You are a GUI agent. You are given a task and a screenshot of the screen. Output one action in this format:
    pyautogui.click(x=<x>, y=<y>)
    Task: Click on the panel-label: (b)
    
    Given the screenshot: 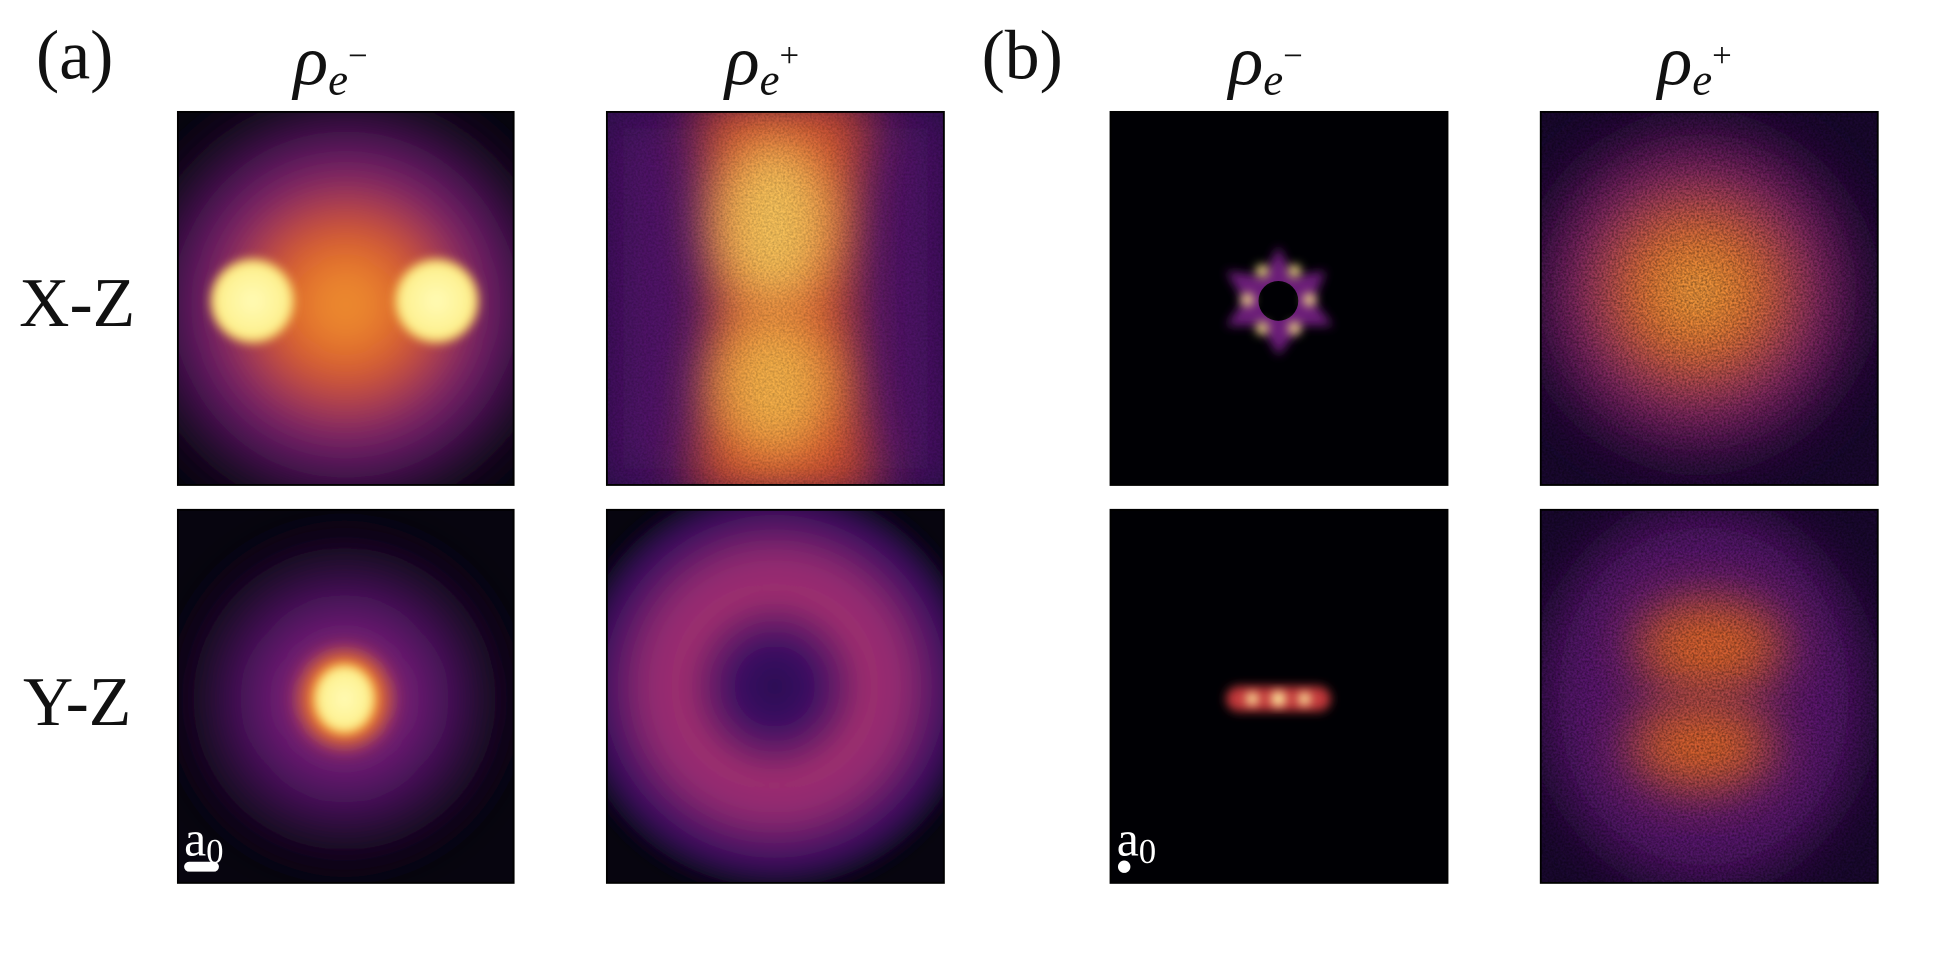 What is the action you would take?
    pyautogui.click(x=1022, y=55)
    